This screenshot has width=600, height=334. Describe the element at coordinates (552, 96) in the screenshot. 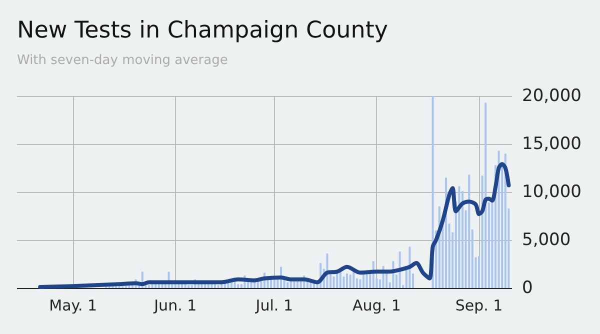

I see `y-tick-label: 20,000` at that location.